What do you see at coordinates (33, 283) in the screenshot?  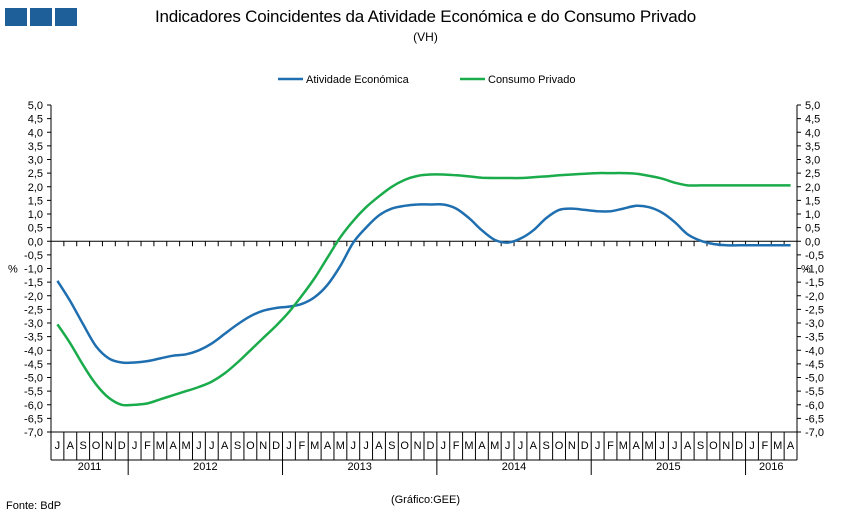 I see `y-tick-label-left: -1,5` at bounding box center [33, 283].